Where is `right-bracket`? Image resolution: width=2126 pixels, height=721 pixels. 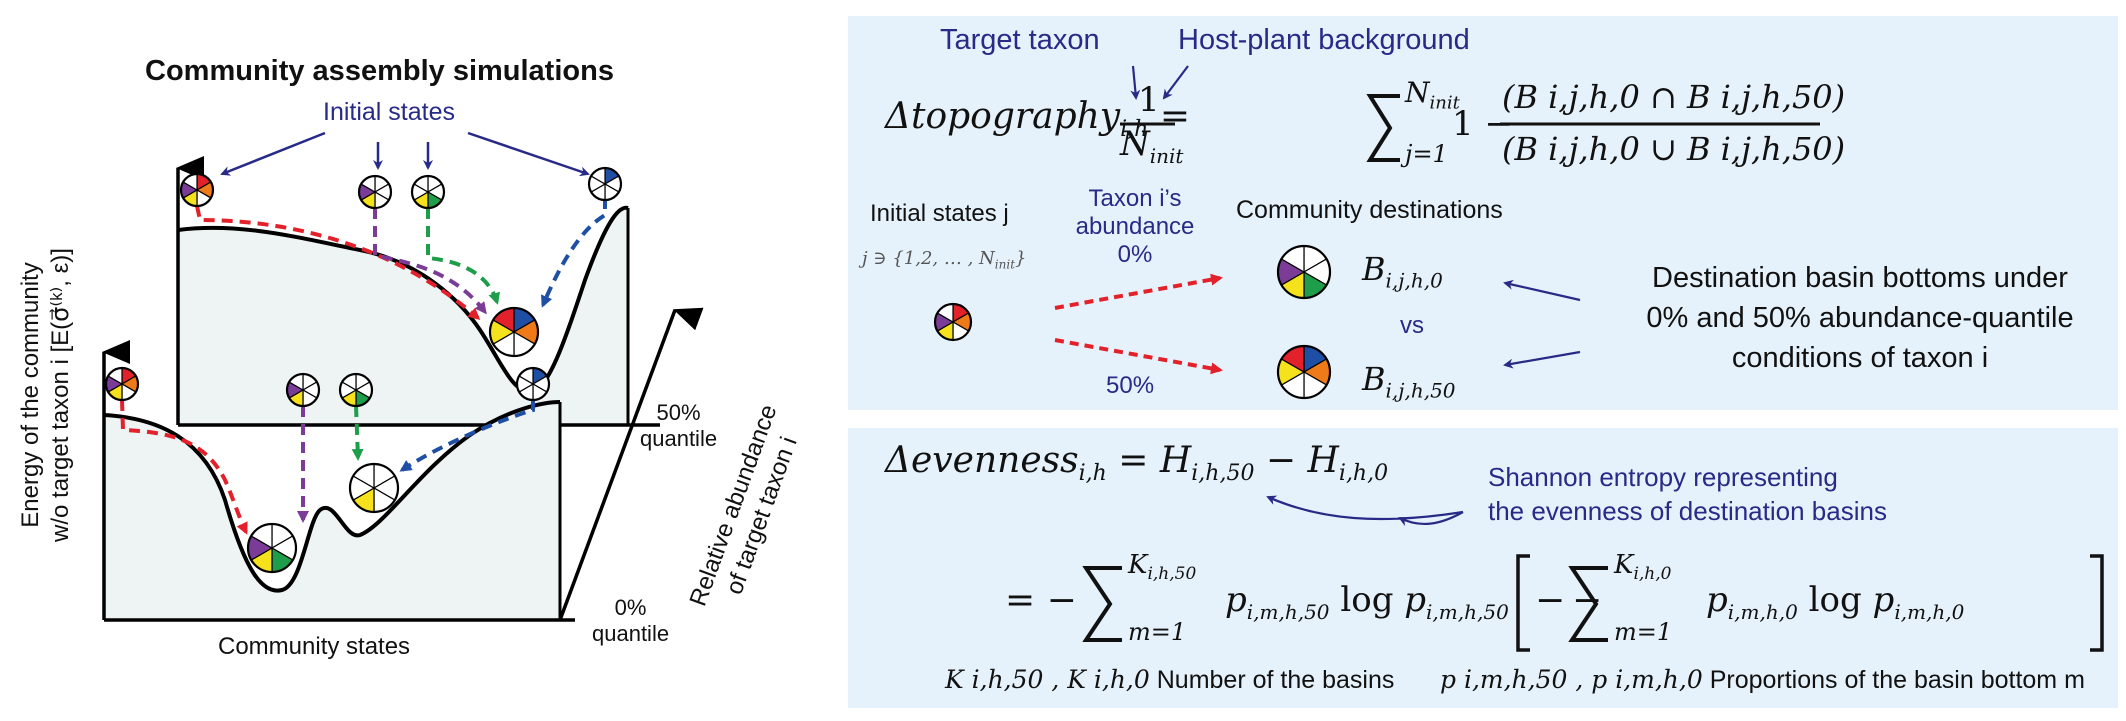
right-bracket is located at coordinates (2097, 603).